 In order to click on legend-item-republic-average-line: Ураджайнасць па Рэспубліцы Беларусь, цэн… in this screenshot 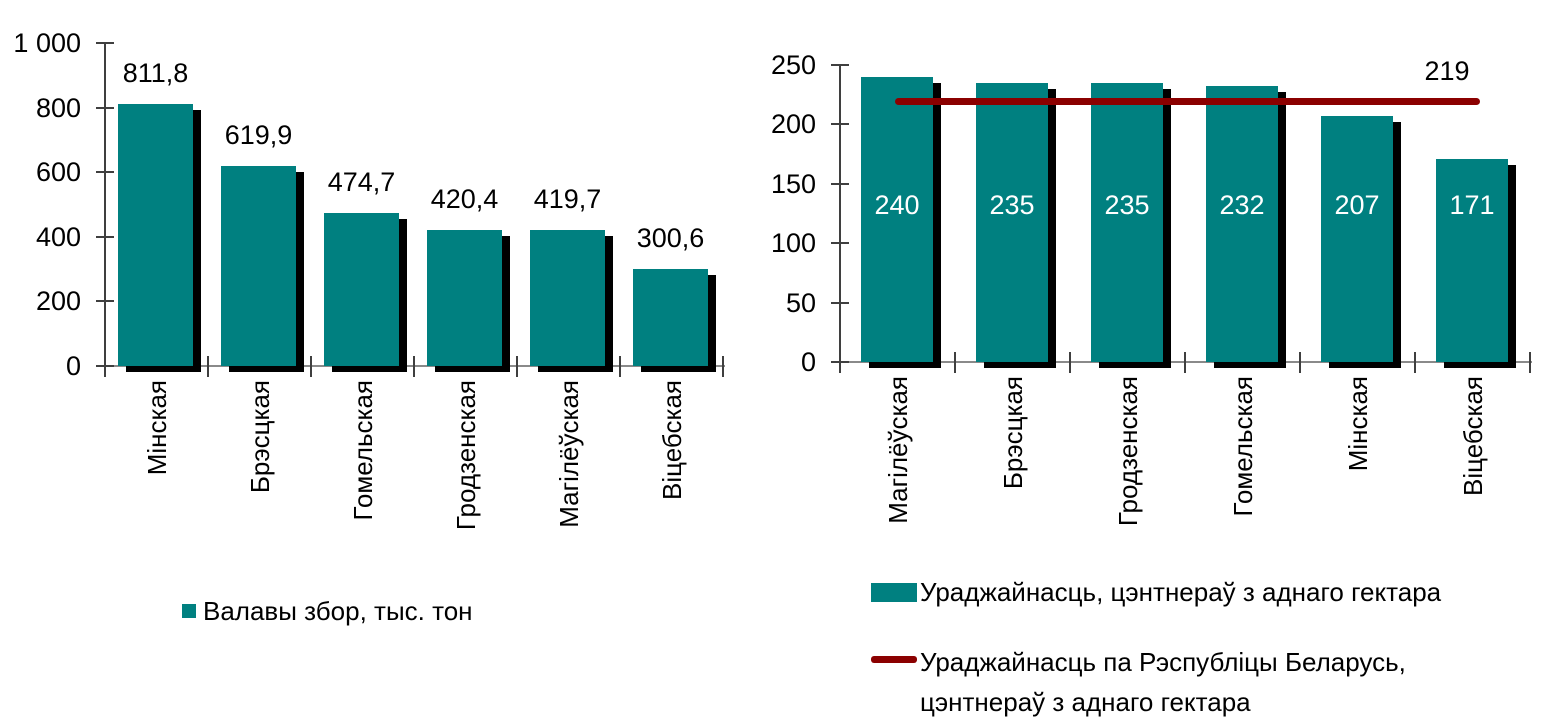, I will do `click(1156, 681)`.